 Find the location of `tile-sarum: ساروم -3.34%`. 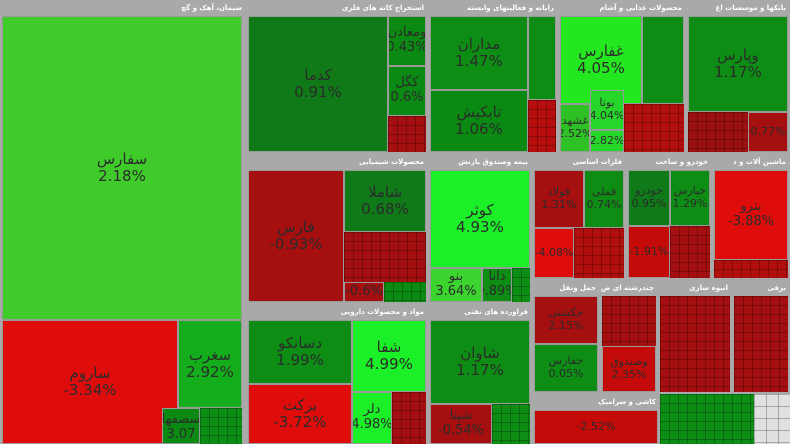

tile-sarum: ساروم -3.34% is located at coordinates (90, 382).